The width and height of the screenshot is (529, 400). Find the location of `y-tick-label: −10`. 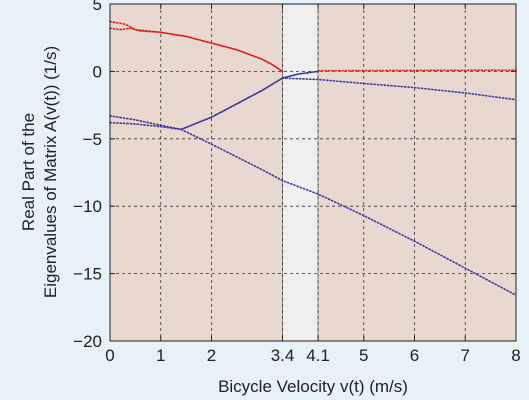

y-tick-label: −10 is located at coordinates (87, 206).